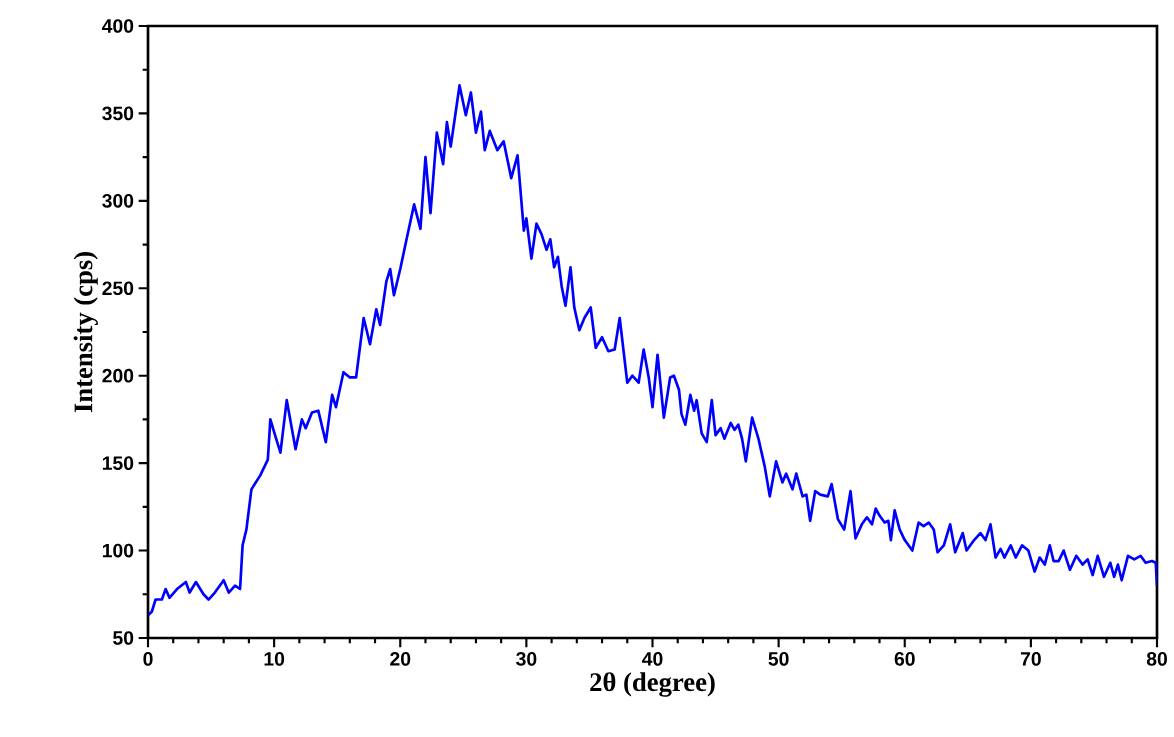 The height and width of the screenshot is (737, 1174). Describe the element at coordinates (118, 113) in the screenshot. I see `y-tick-label: 350` at that location.